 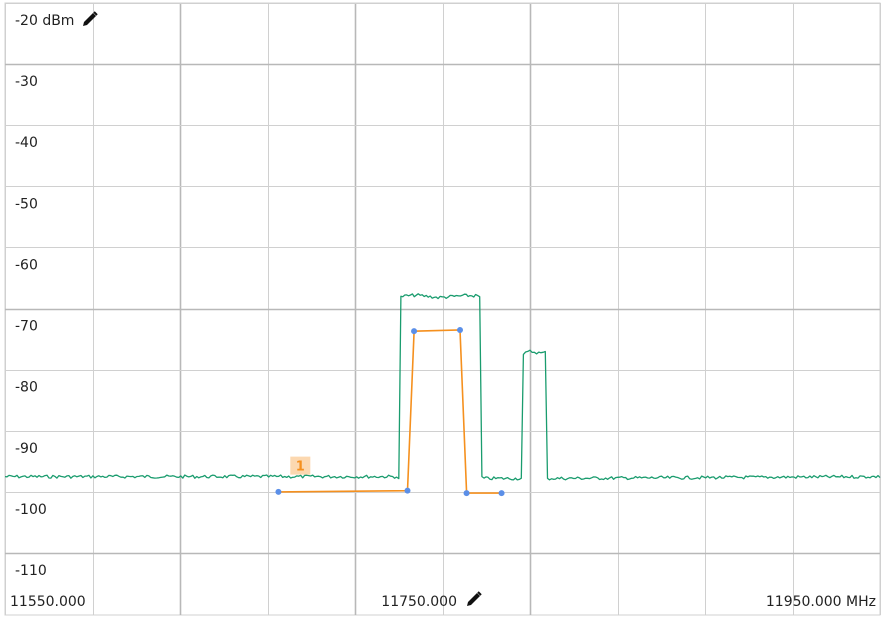 What do you see at coordinates (44, 21) in the screenshot?
I see `y-tick-label: -20 dBm` at bounding box center [44, 21].